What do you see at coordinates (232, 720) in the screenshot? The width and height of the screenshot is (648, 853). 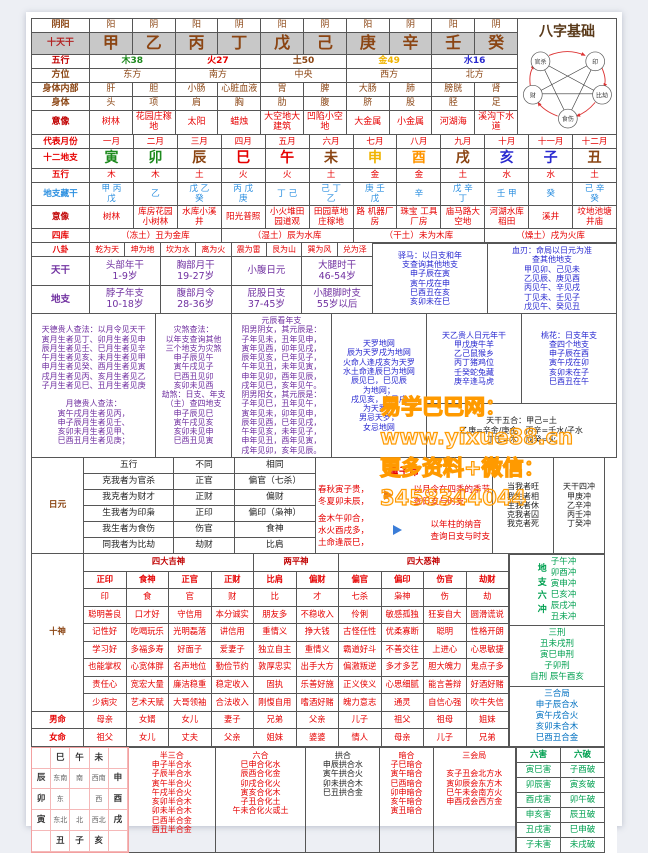 I see `shishen-cell: 妻子` at bounding box center [232, 720].